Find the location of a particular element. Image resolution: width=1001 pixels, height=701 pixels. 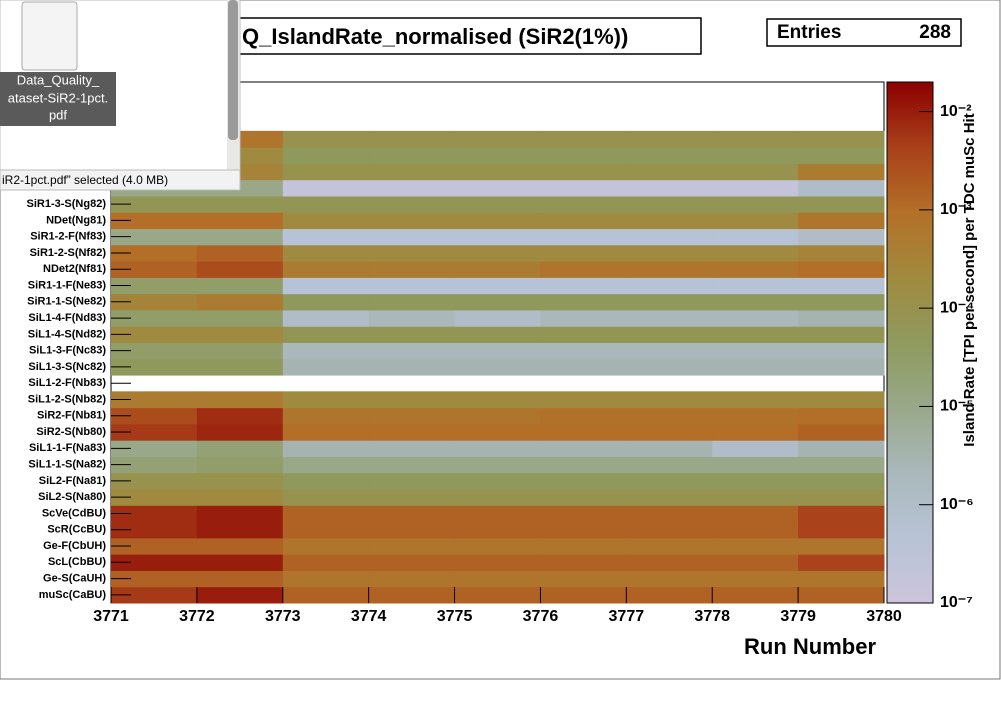

x-tick-label: 3773 is located at coordinates (283, 616).